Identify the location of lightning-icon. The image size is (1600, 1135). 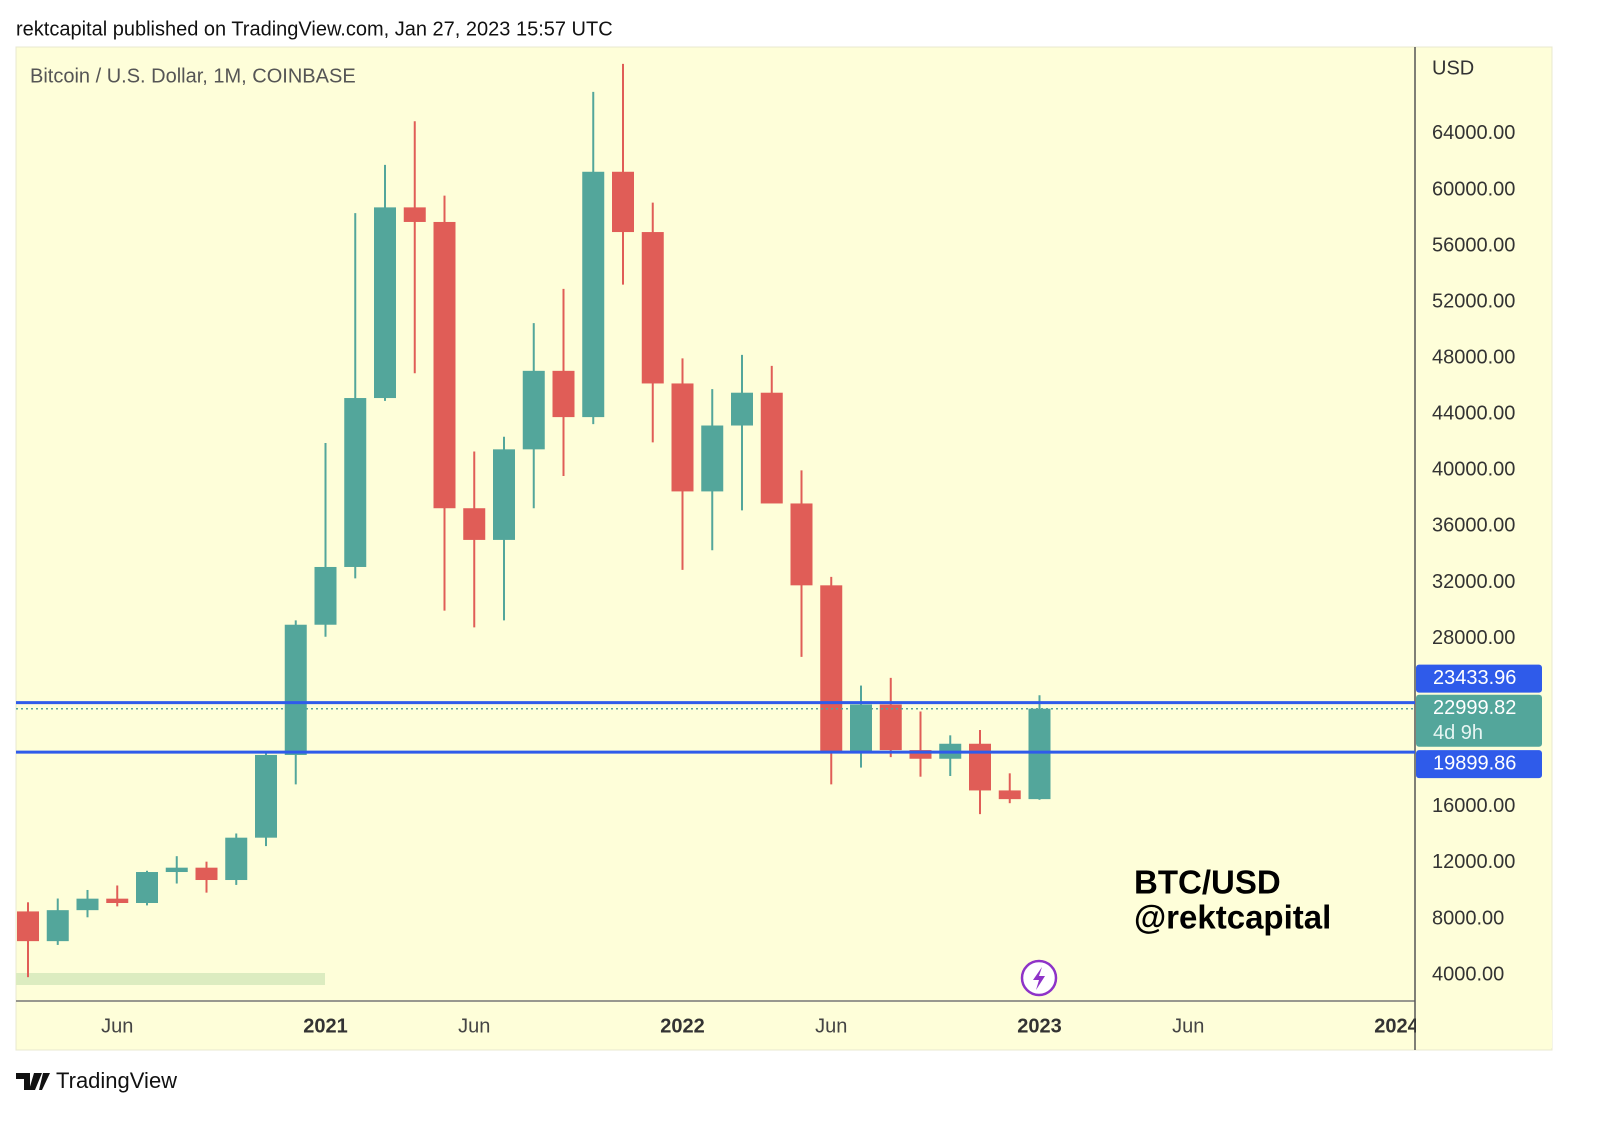
(1039, 978).